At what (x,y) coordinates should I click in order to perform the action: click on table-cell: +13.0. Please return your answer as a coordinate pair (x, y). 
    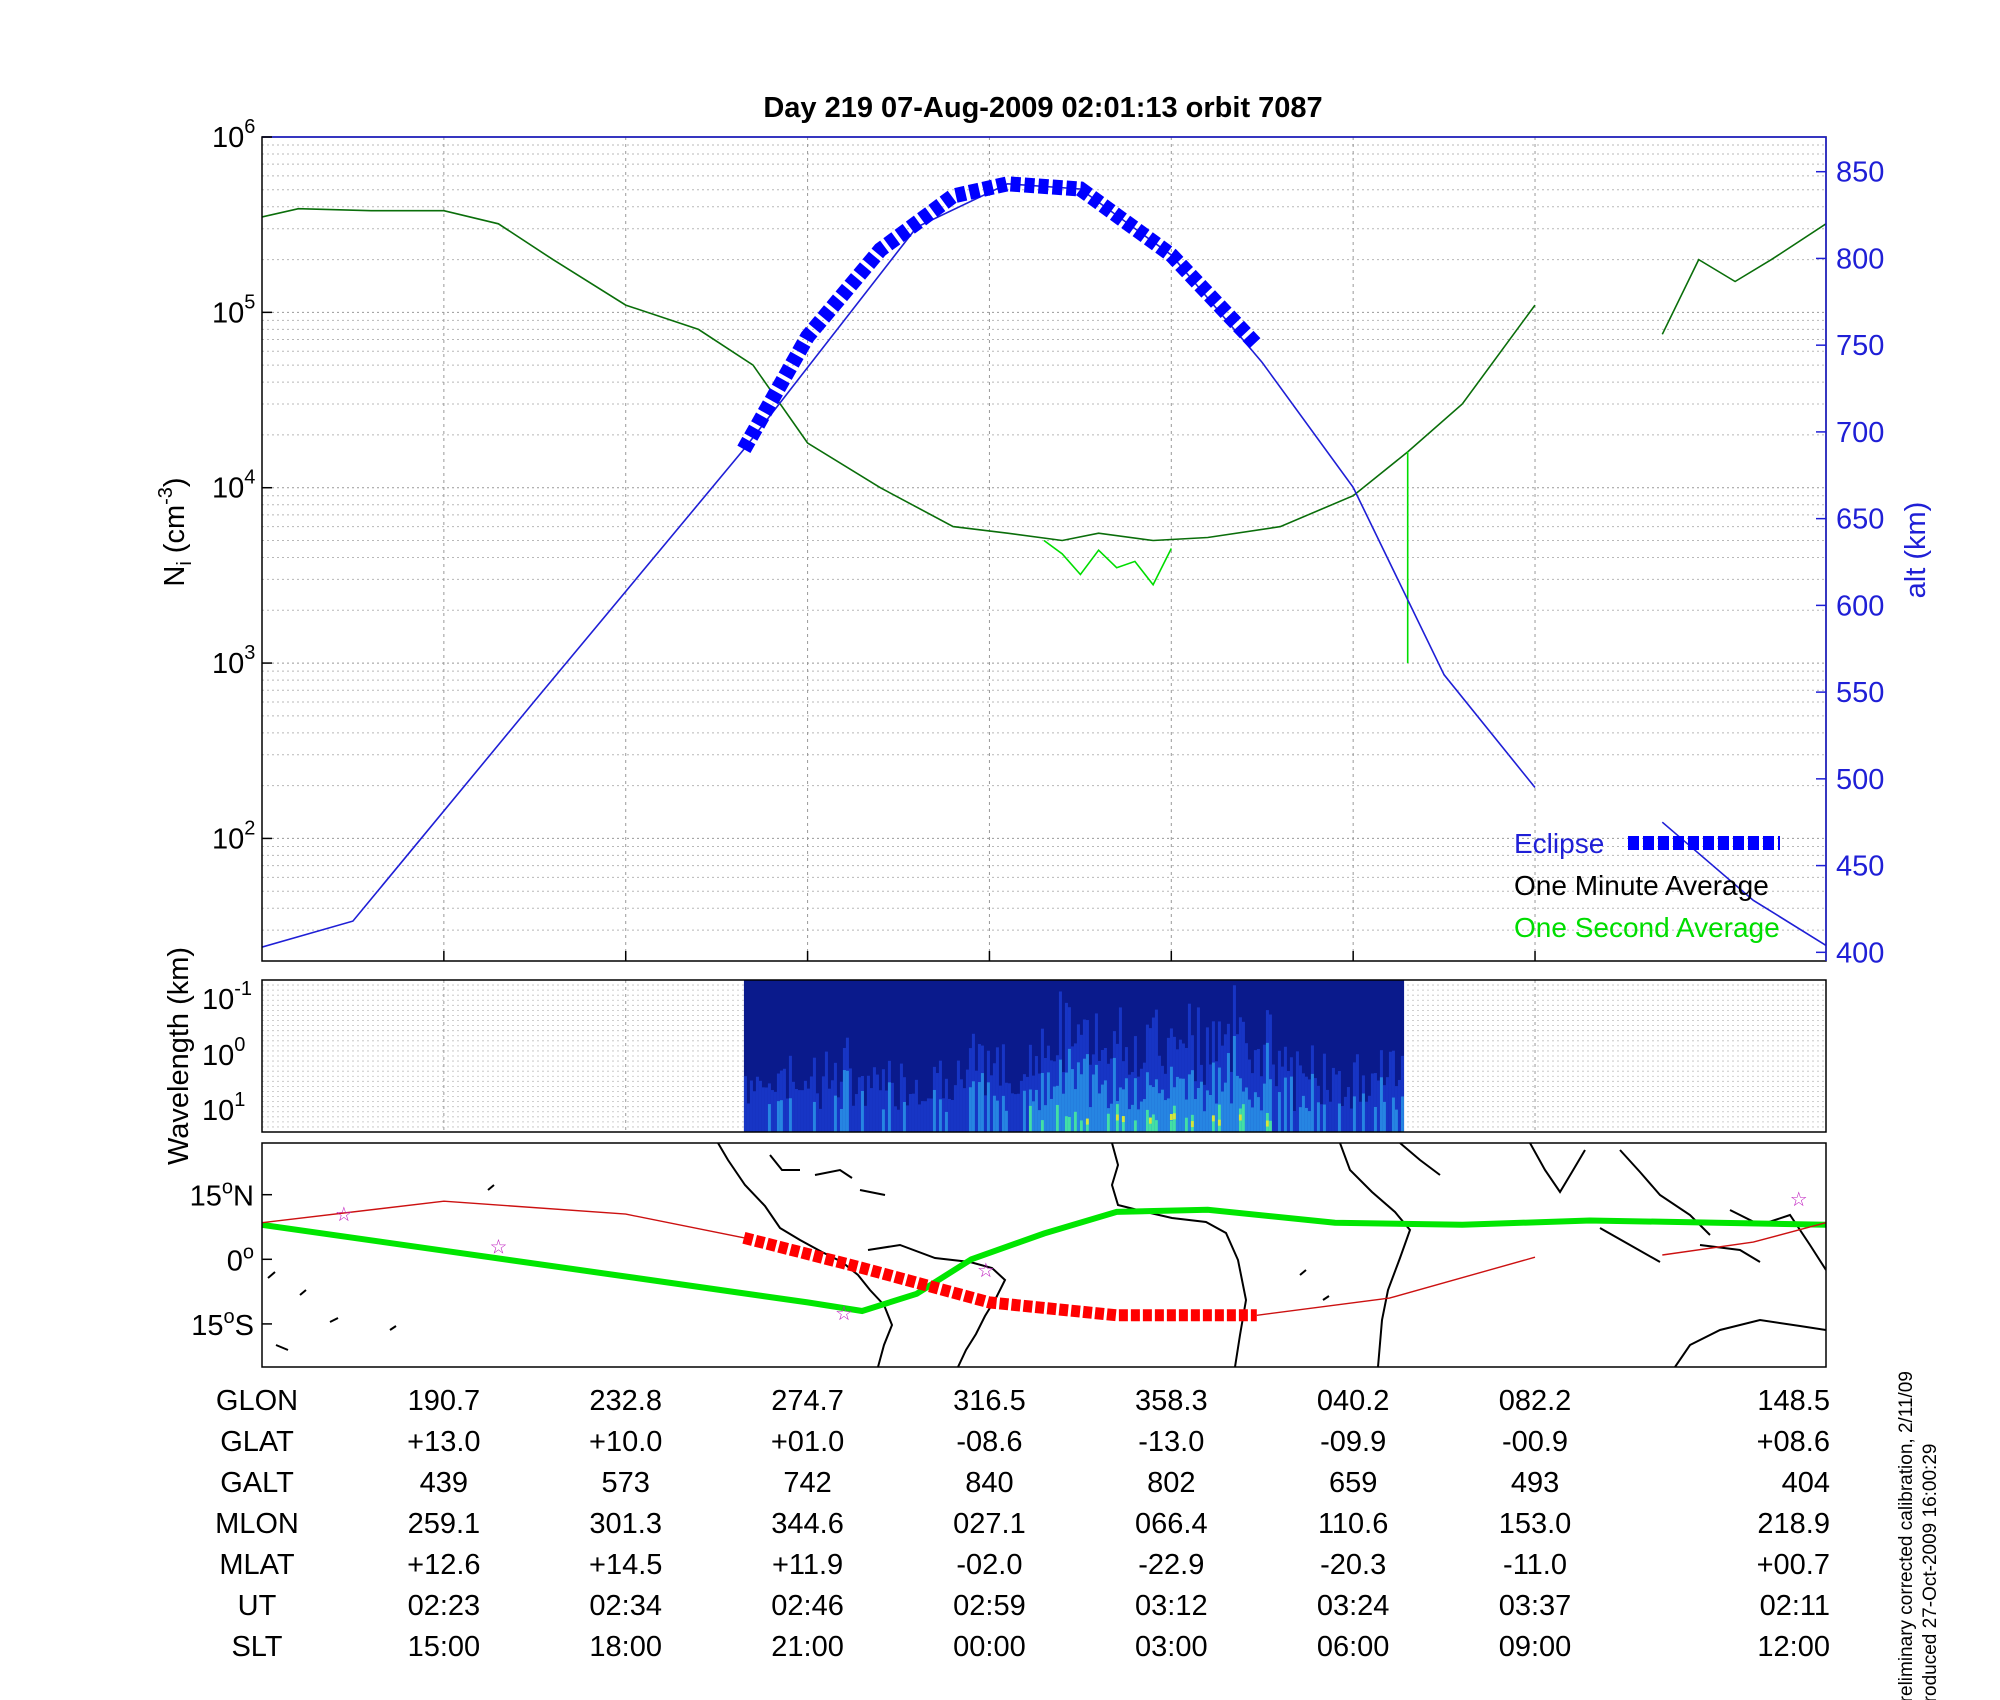
    Looking at the image, I should click on (443, 1442).